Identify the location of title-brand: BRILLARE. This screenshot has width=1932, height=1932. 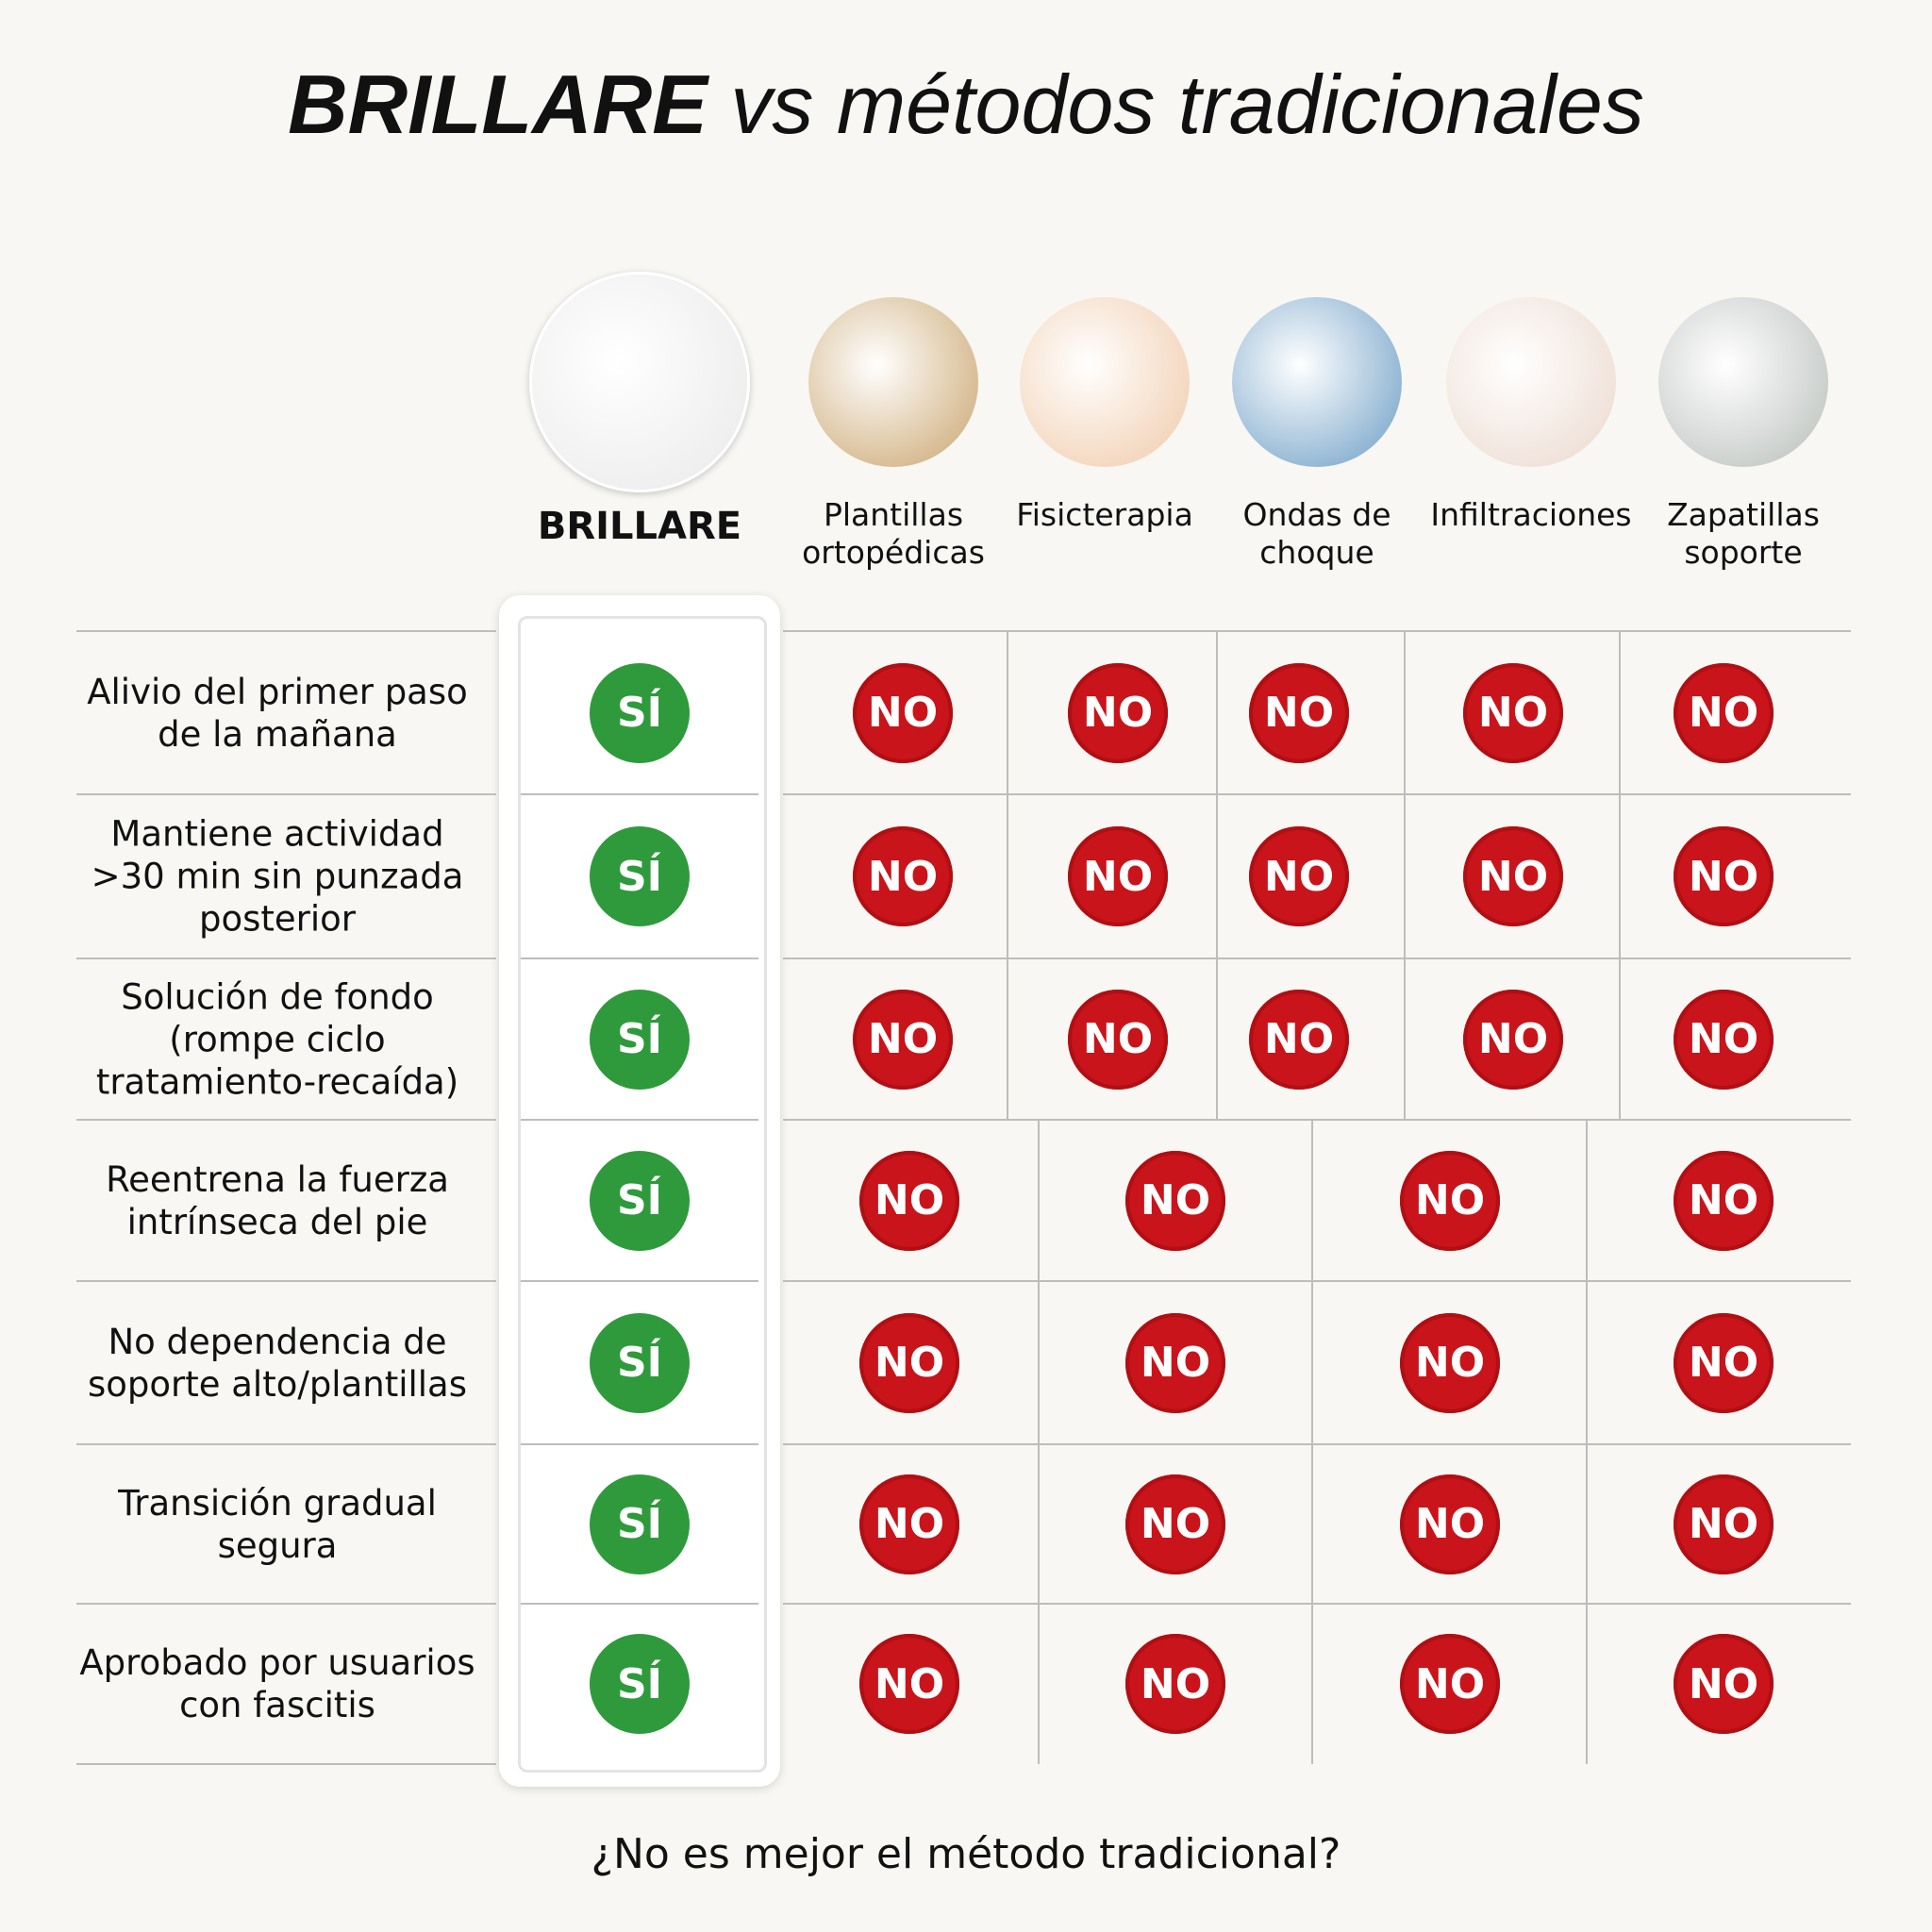
(498, 105).